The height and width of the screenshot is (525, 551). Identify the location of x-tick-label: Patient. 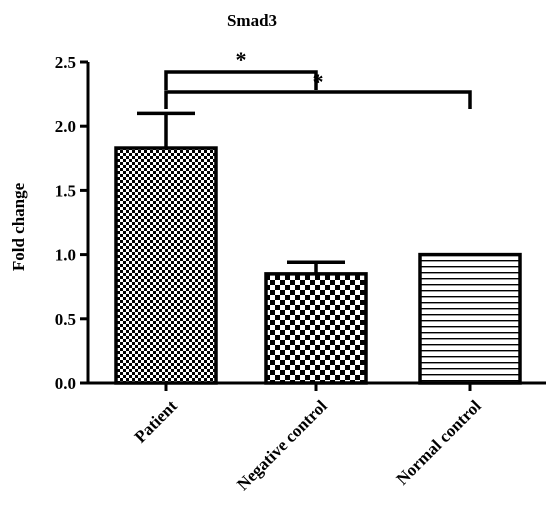
(156, 421).